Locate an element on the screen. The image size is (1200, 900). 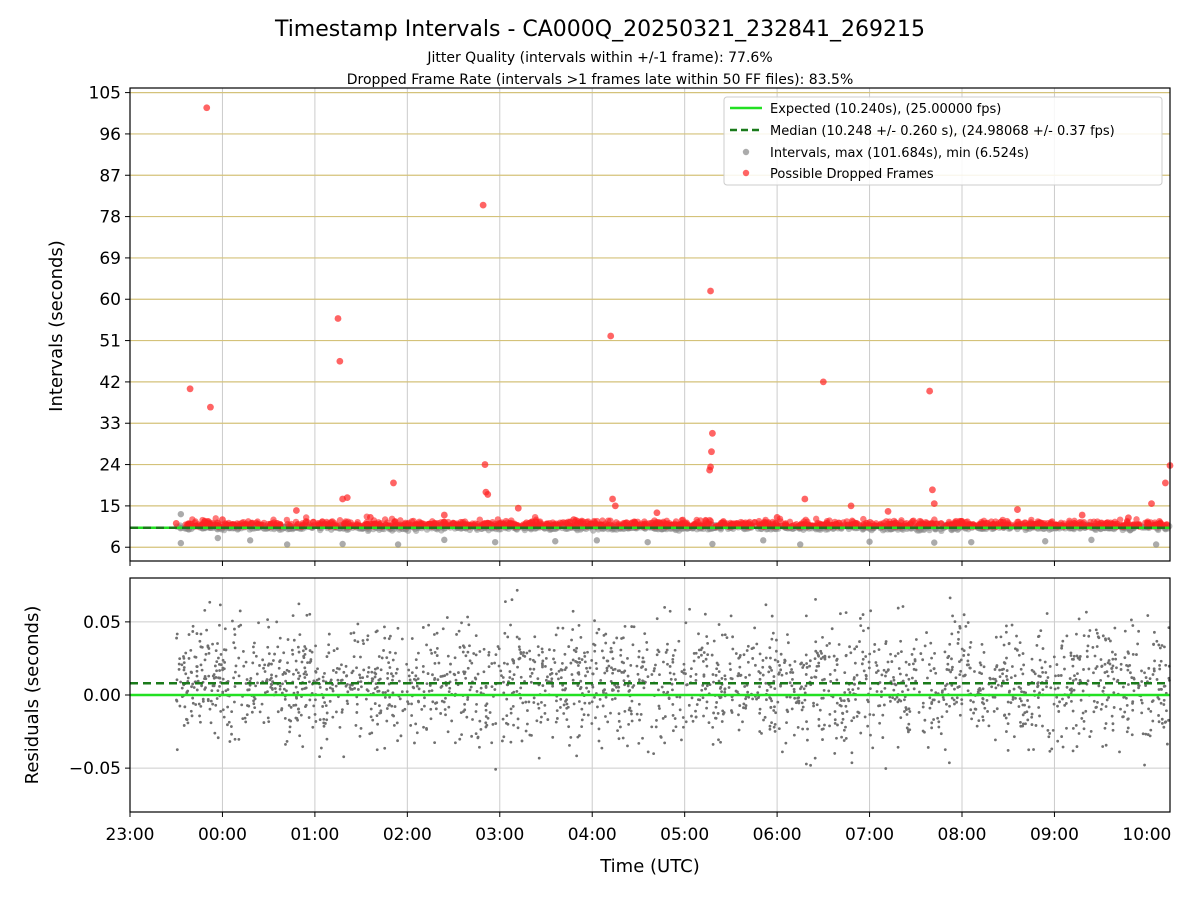
top-y-tick-label: 96 is located at coordinates (110, 135).